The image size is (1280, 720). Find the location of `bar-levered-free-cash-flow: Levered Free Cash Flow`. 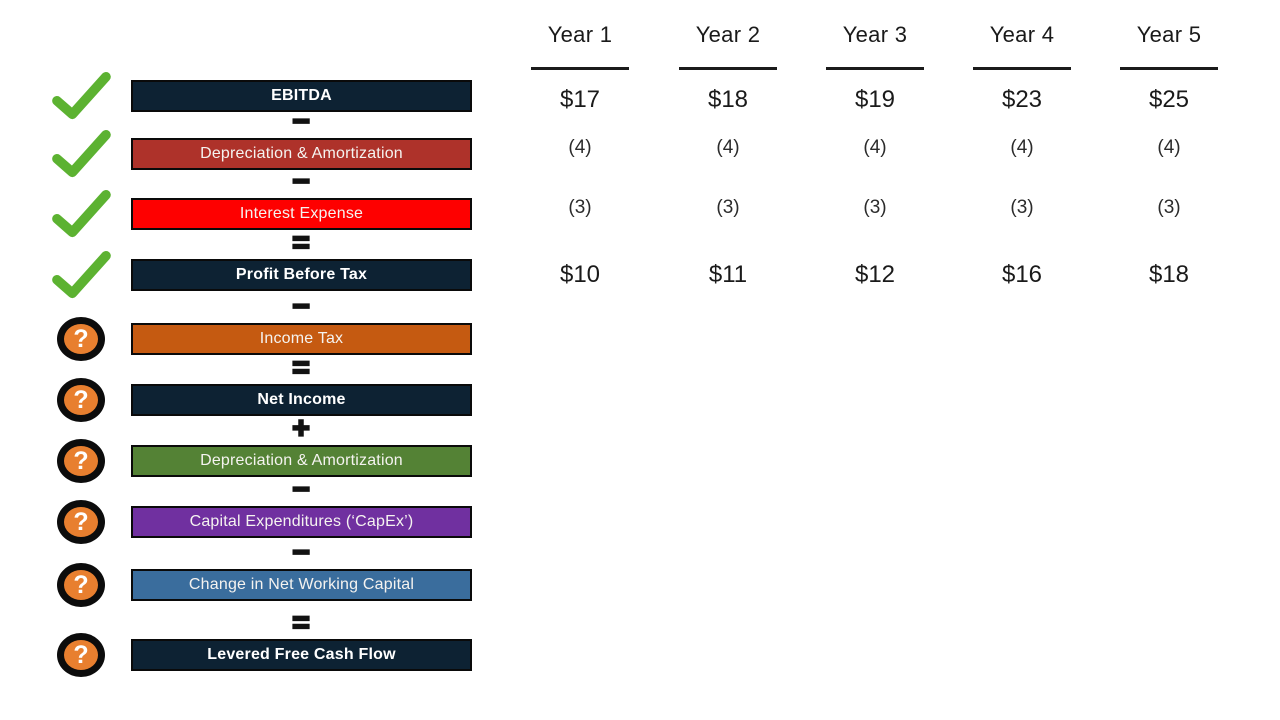

bar-levered-free-cash-flow: Levered Free Cash Flow is located at coordinates (301, 655).